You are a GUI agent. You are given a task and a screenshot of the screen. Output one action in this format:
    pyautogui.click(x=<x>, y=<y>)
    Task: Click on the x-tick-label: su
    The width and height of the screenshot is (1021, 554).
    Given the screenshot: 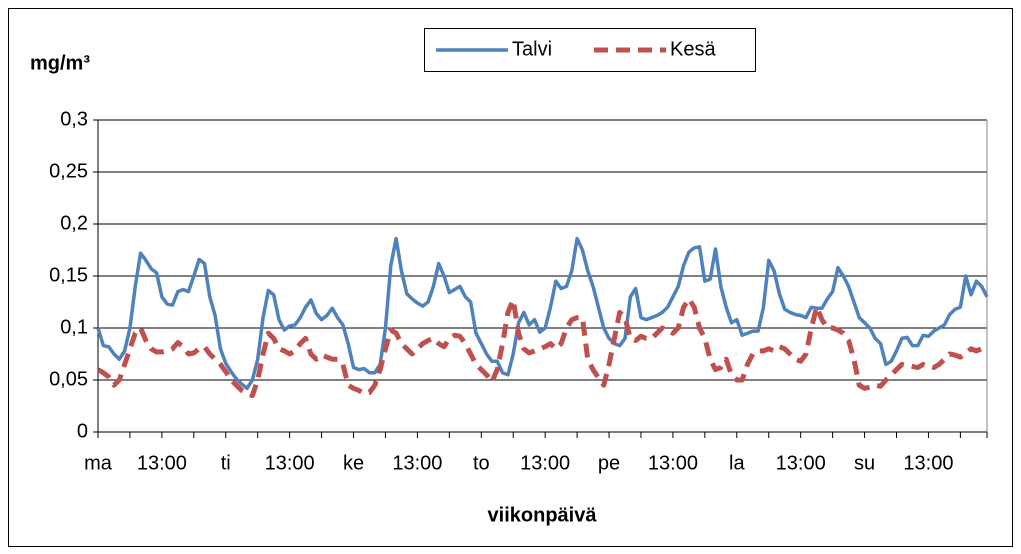 What is the action you would take?
    pyautogui.click(x=864, y=463)
    